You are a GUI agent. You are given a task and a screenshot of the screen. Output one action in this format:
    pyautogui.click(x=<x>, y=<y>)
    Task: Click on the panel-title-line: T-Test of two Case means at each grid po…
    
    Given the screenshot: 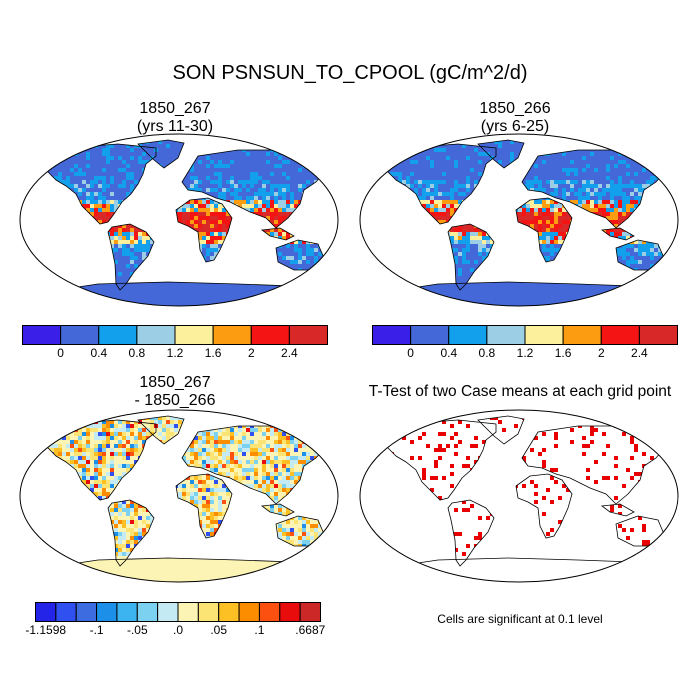 What is the action you would take?
    pyautogui.click(x=520, y=391)
    